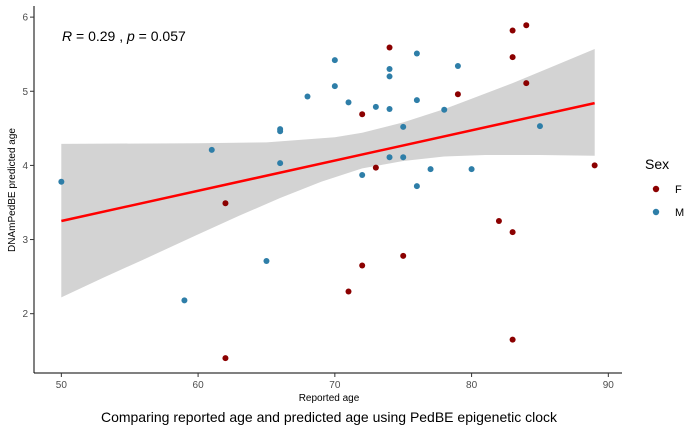 The height and width of the screenshot is (432, 700). What do you see at coordinates (25, 240) in the screenshot?
I see `y-tick-label: 3` at bounding box center [25, 240].